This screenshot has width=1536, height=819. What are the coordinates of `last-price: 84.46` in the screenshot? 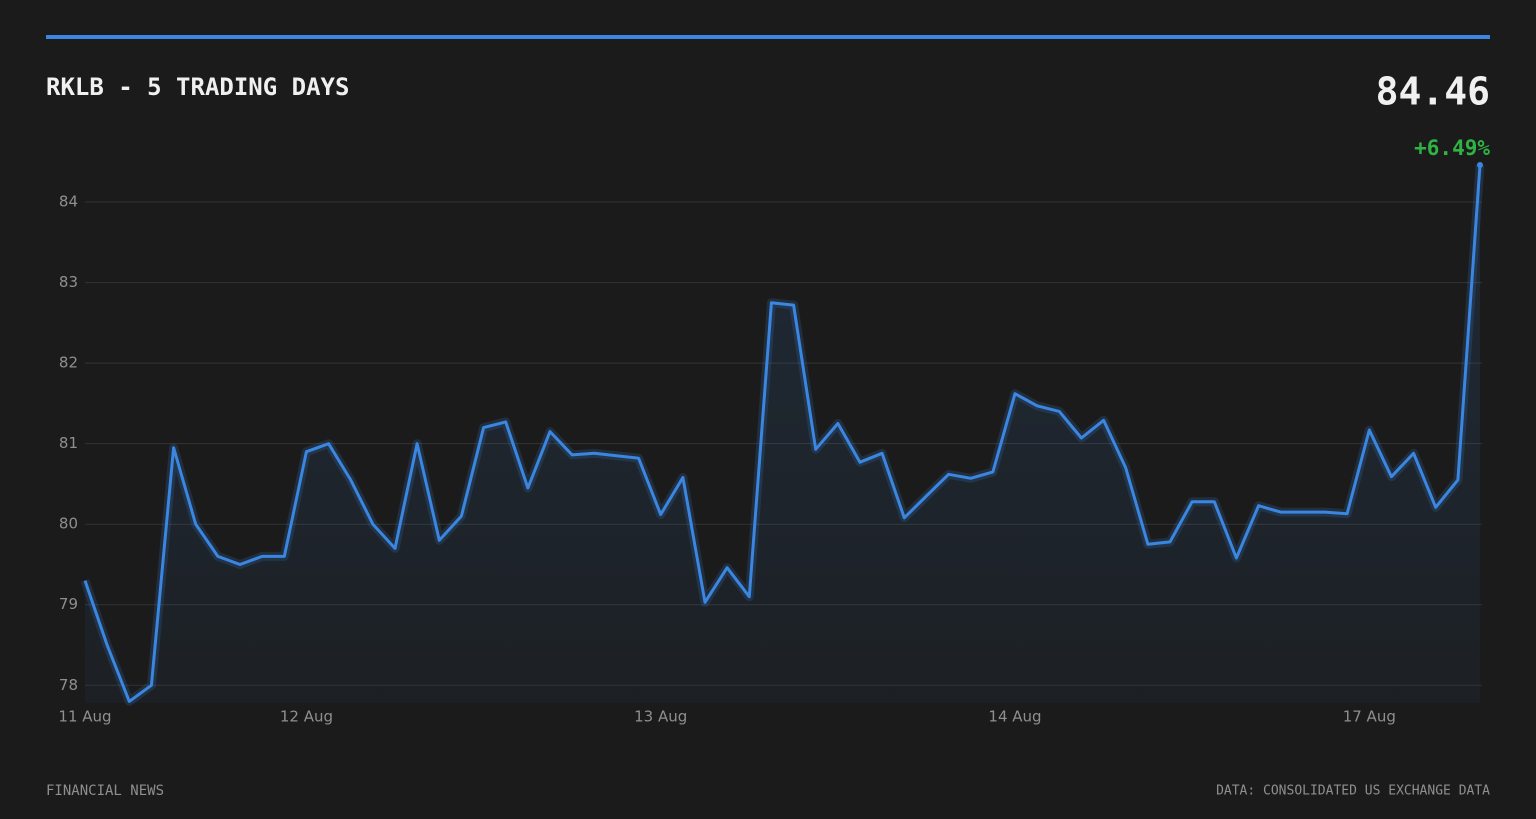 It's located at (1433, 92).